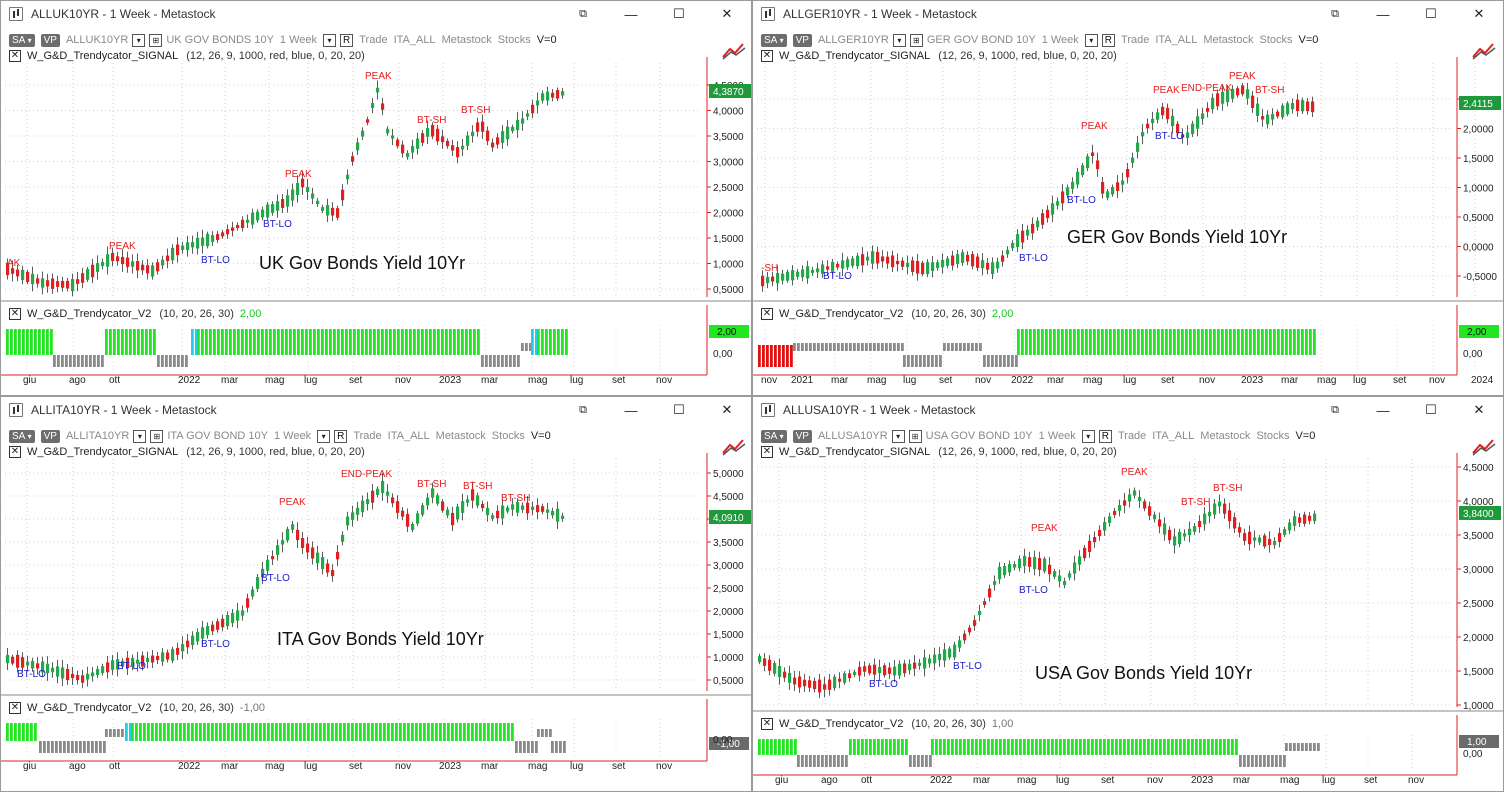  What do you see at coordinates (97, 436) in the screenshot?
I see `symbol-field: ALLITA10YR` at bounding box center [97, 436].